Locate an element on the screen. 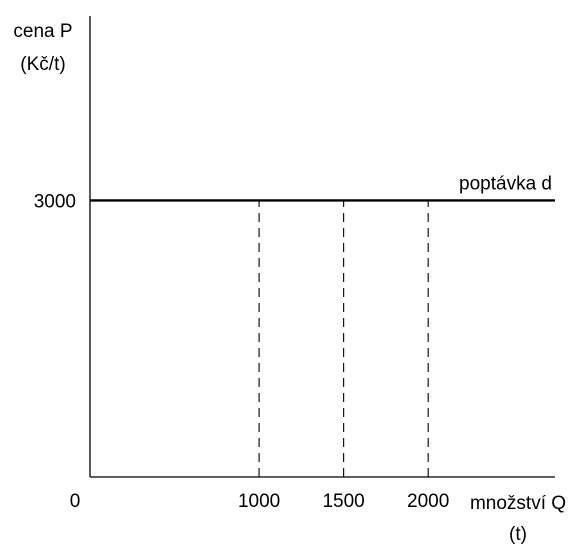  series-label: poptávka d is located at coordinates (505, 183).